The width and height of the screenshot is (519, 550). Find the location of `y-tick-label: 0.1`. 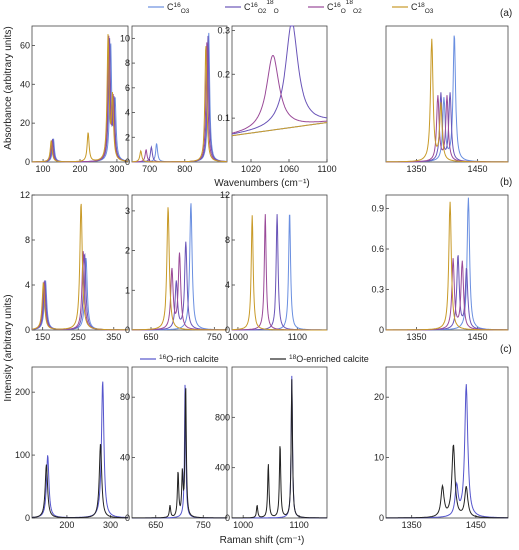

y-tick-label: 0.1 is located at coordinates (223, 118).